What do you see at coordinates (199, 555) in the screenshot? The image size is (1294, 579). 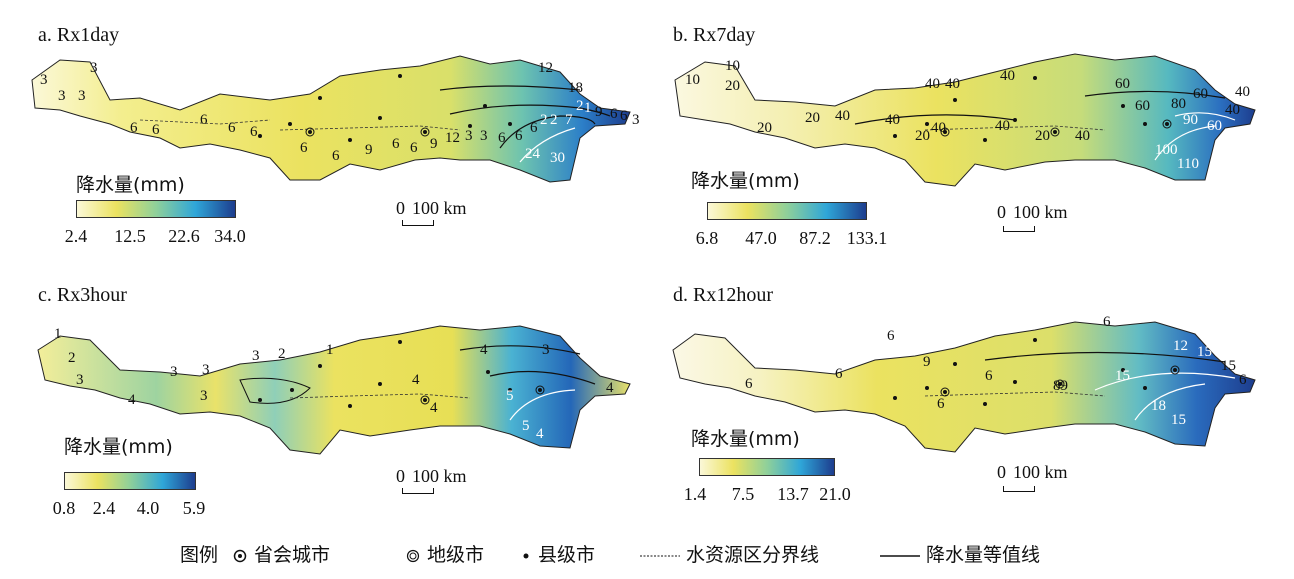 I see `legend-heading: 图例` at bounding box center [199, 555].